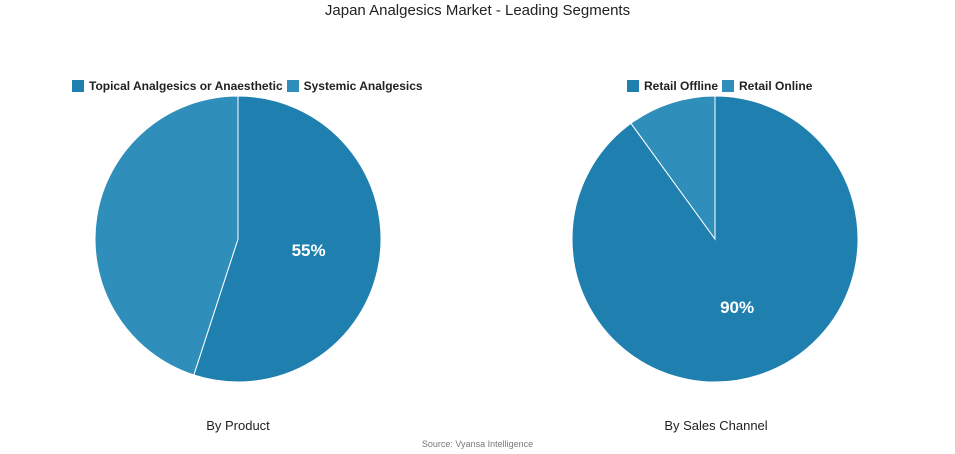 This screenshot has height=454, width=955. What do you see at coordinates (633, 86) in the screenshot?
I see `legend-swatch-retail-offline` at bounding box center [633, 86].